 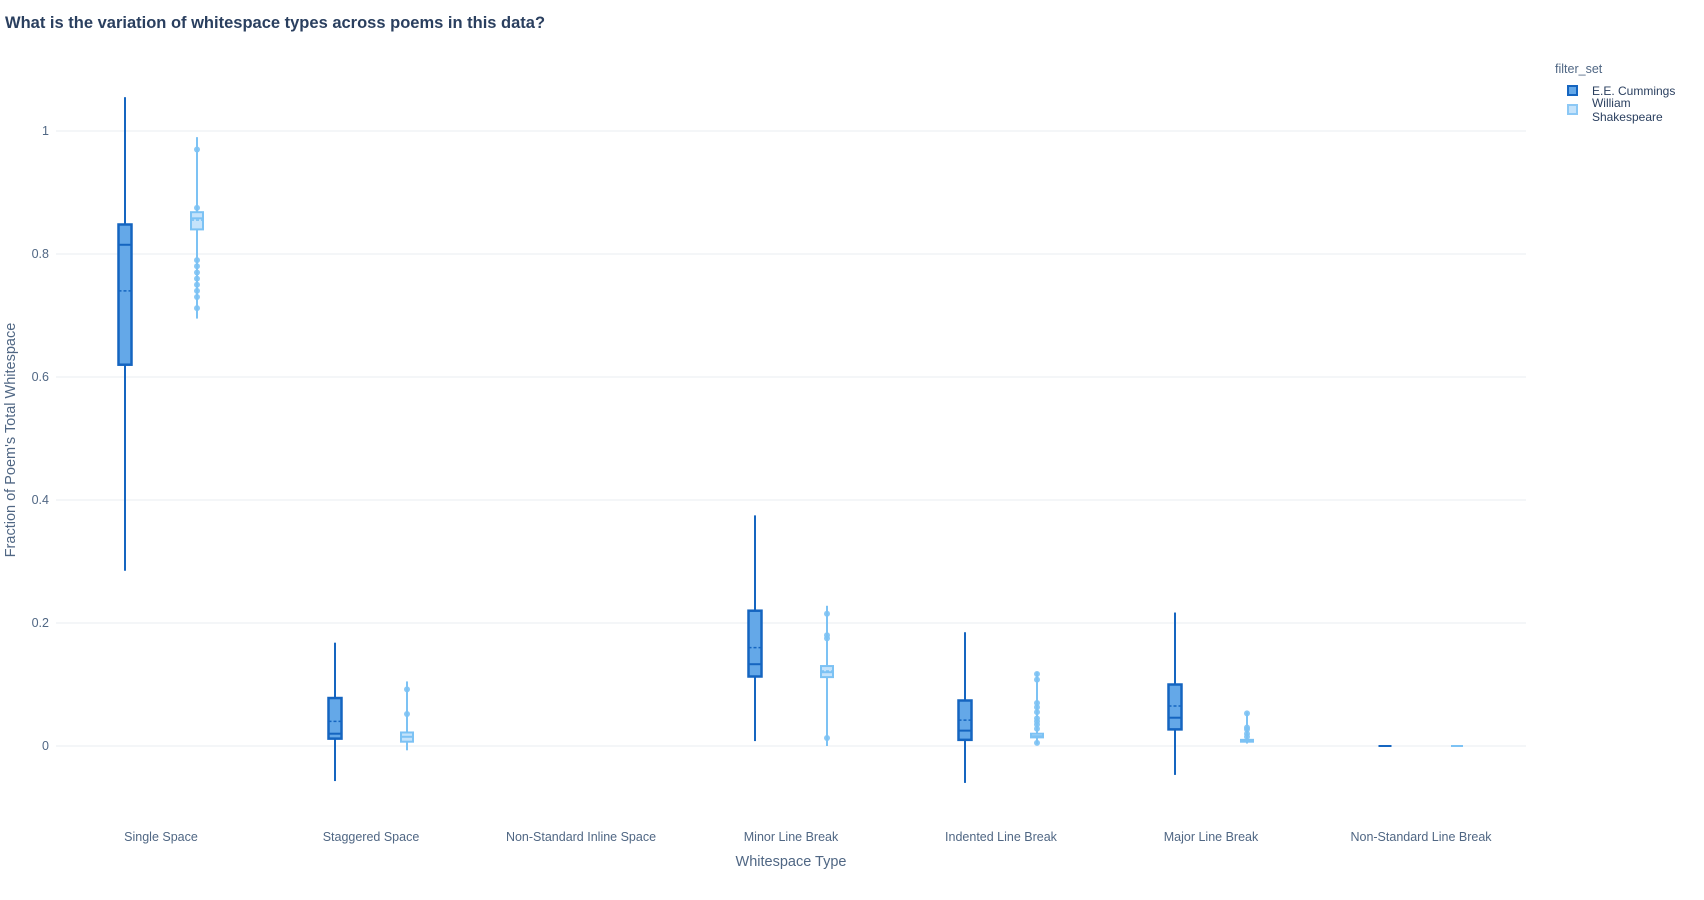 I want to click on y-axis-title: Fraction of Poem's Total Whitespace, so click(x=11, y=440).